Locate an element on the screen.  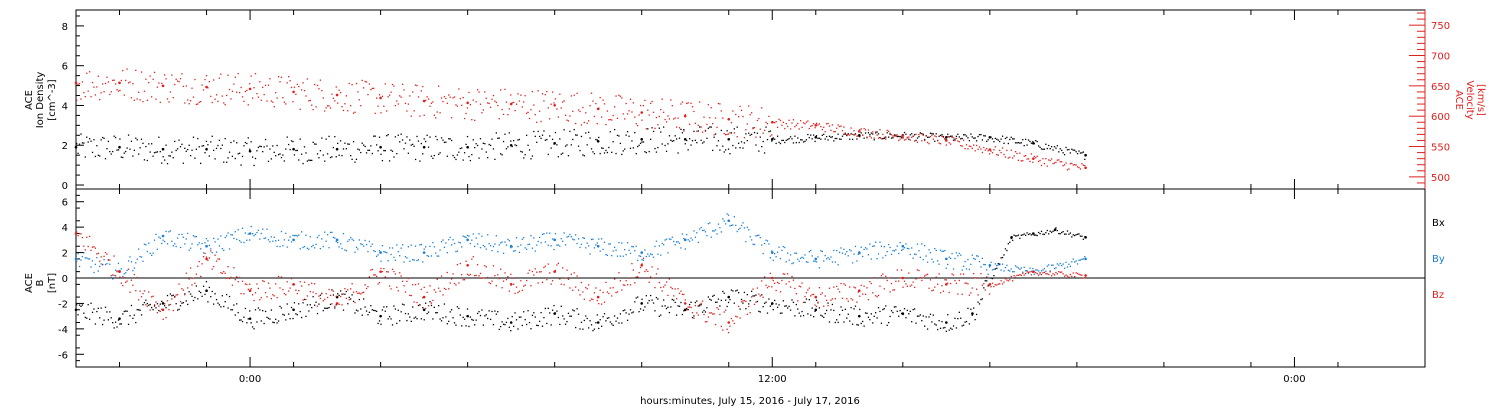
bx-point is located at coordinates (972, 313).